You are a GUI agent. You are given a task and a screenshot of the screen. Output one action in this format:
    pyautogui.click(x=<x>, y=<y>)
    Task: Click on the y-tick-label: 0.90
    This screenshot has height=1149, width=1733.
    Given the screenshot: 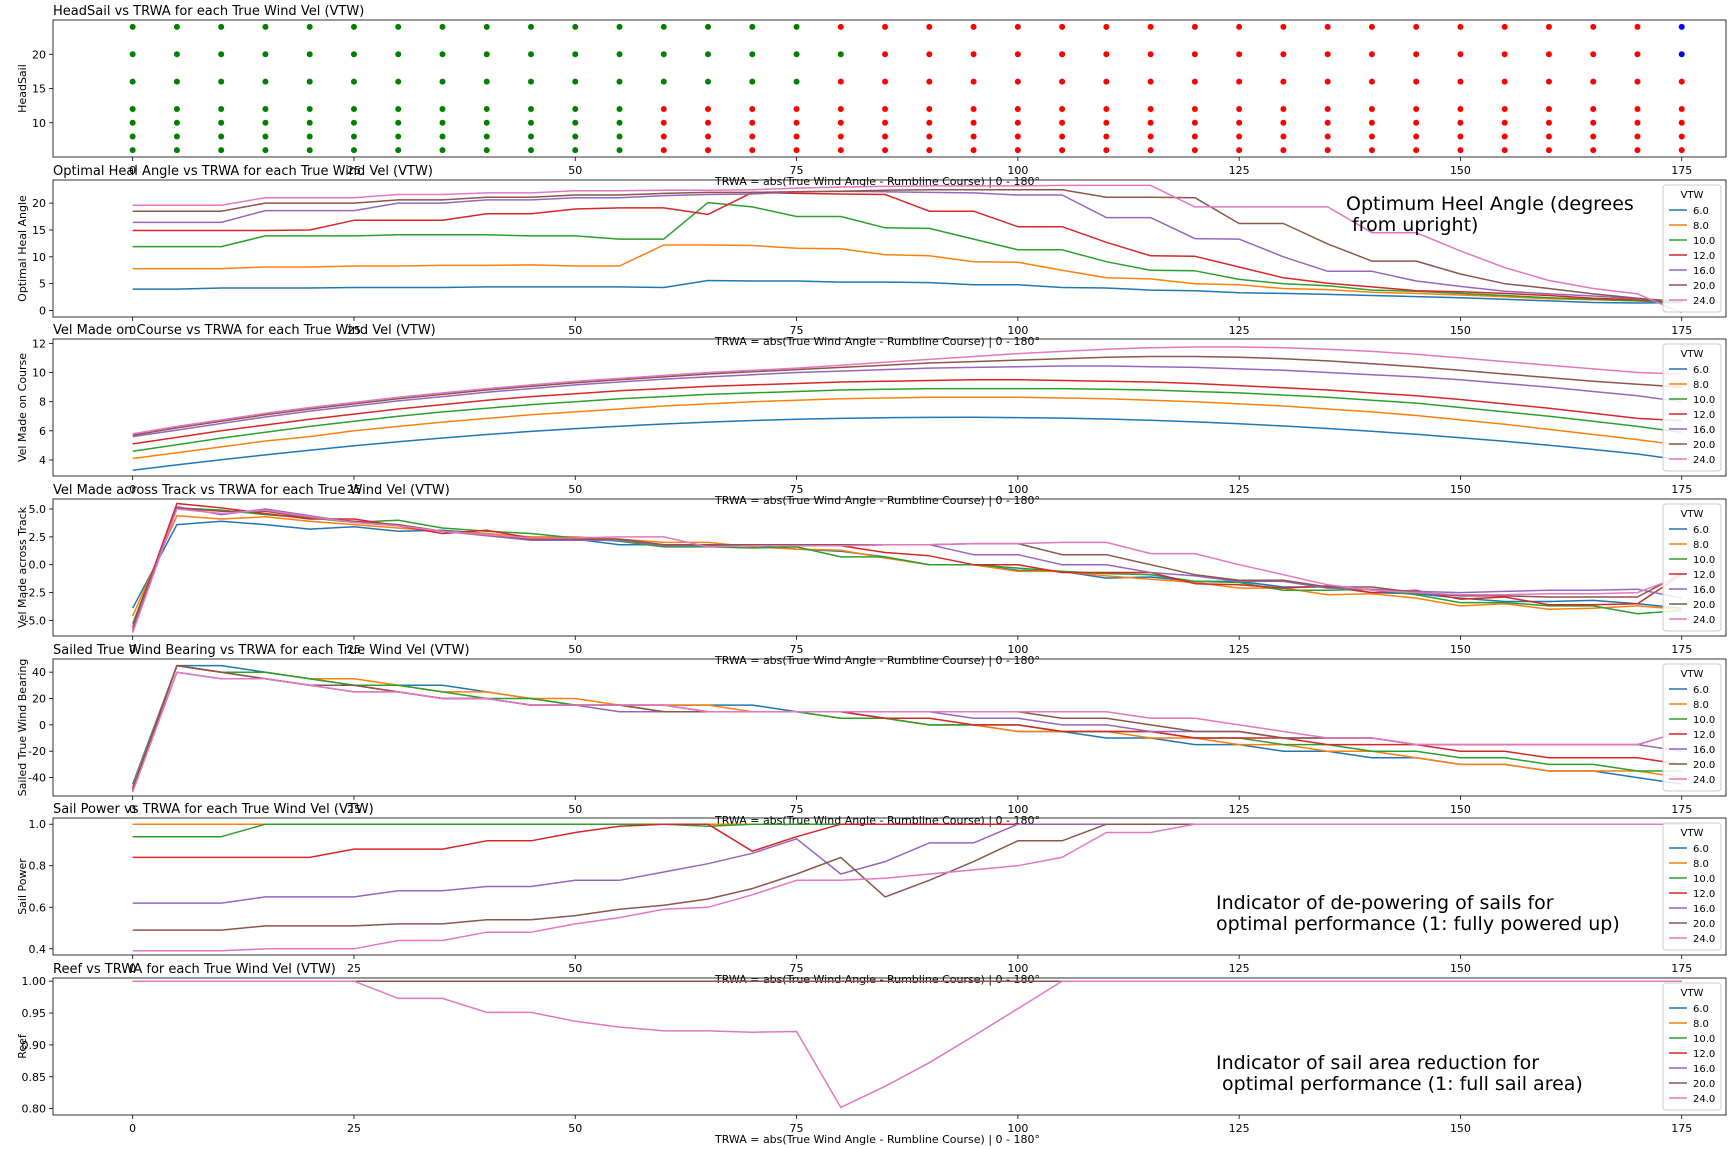 What is the action you would take?
    pyautogui.click(x=34, y=1045)
    